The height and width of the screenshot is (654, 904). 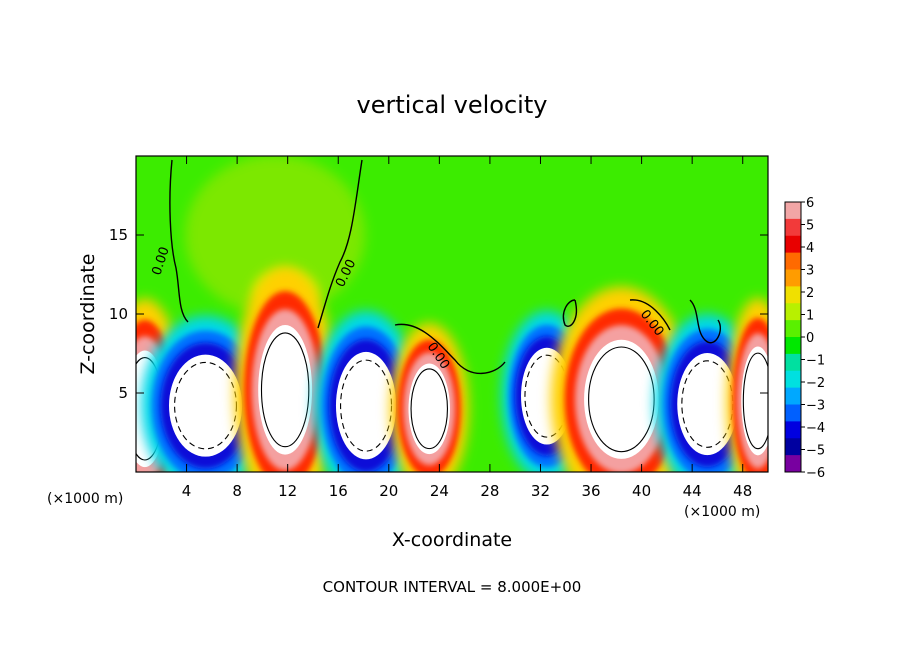 I want to click on x-tick-label: 36, so click(x=590, y=491).